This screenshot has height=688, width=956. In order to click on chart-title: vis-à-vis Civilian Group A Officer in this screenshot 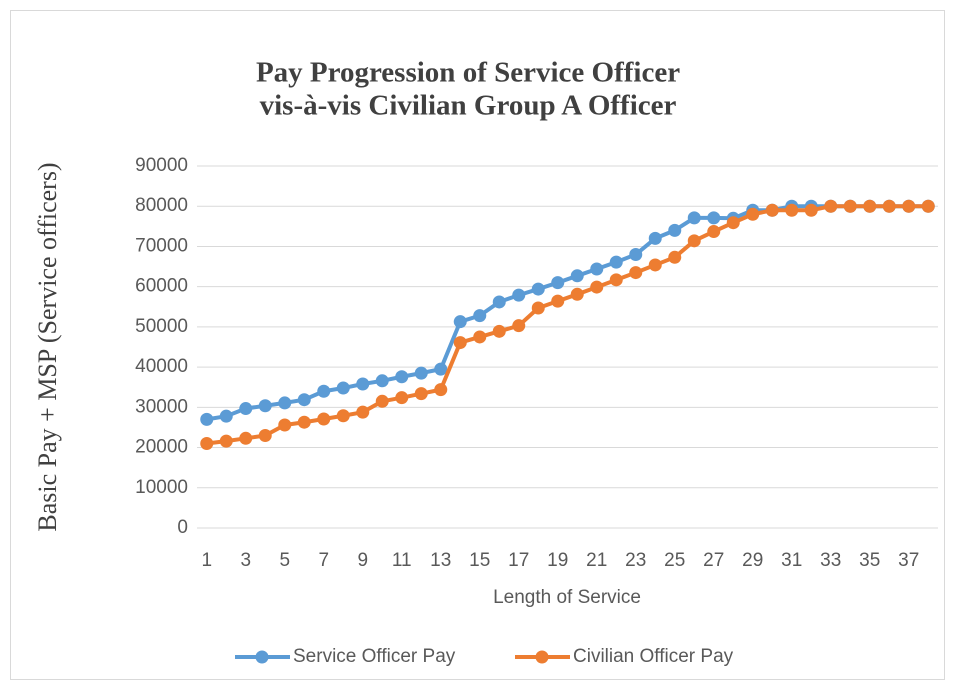, I will do `click(468, 106)`.